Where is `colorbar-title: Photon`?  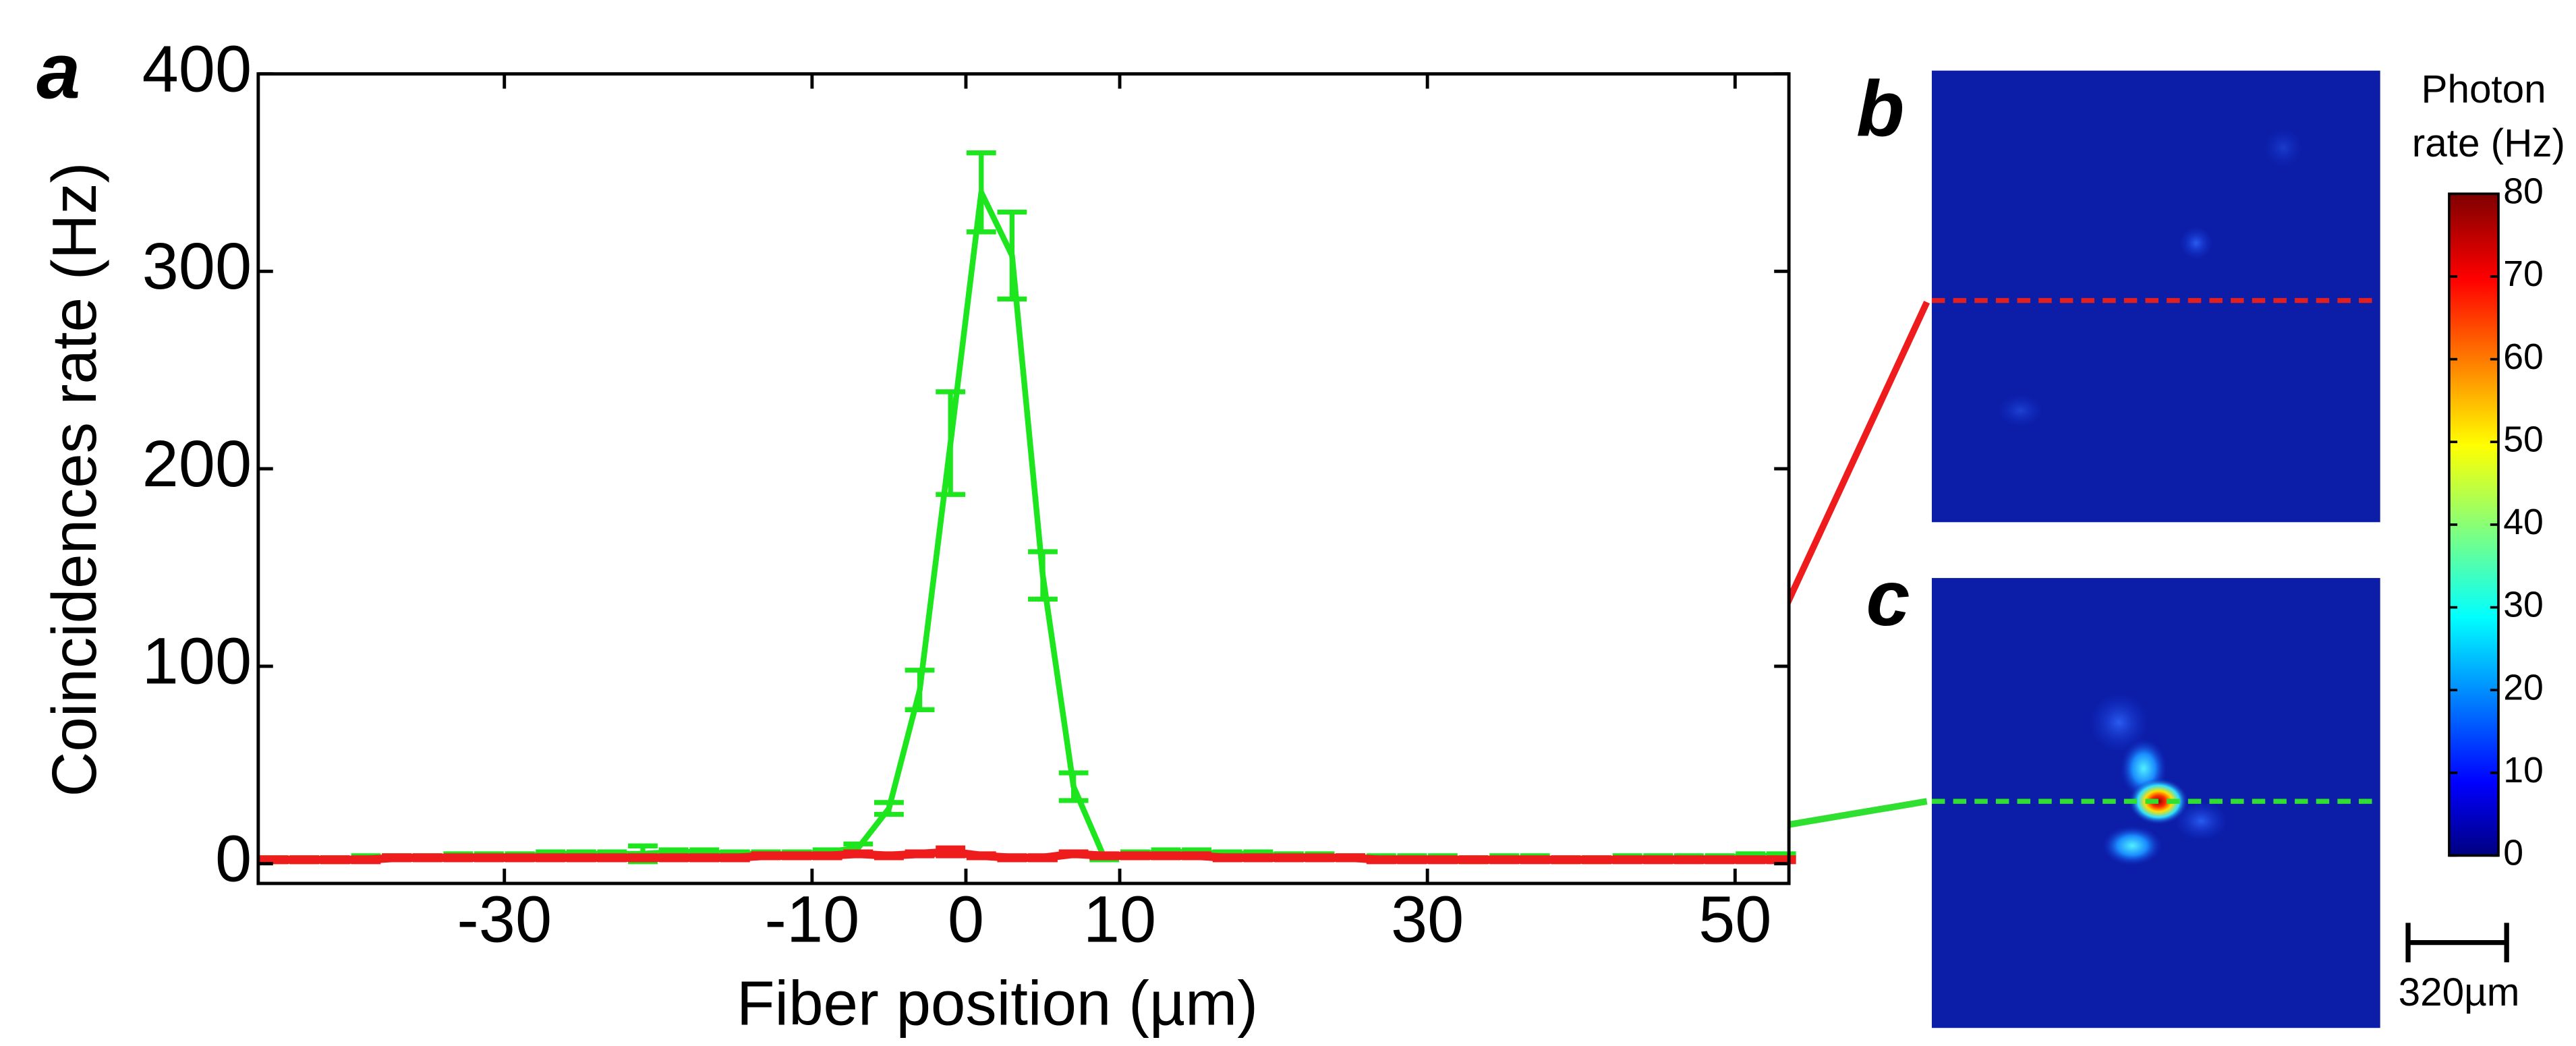 colorbar-title: Photon is located at coordinates (2483, 89).